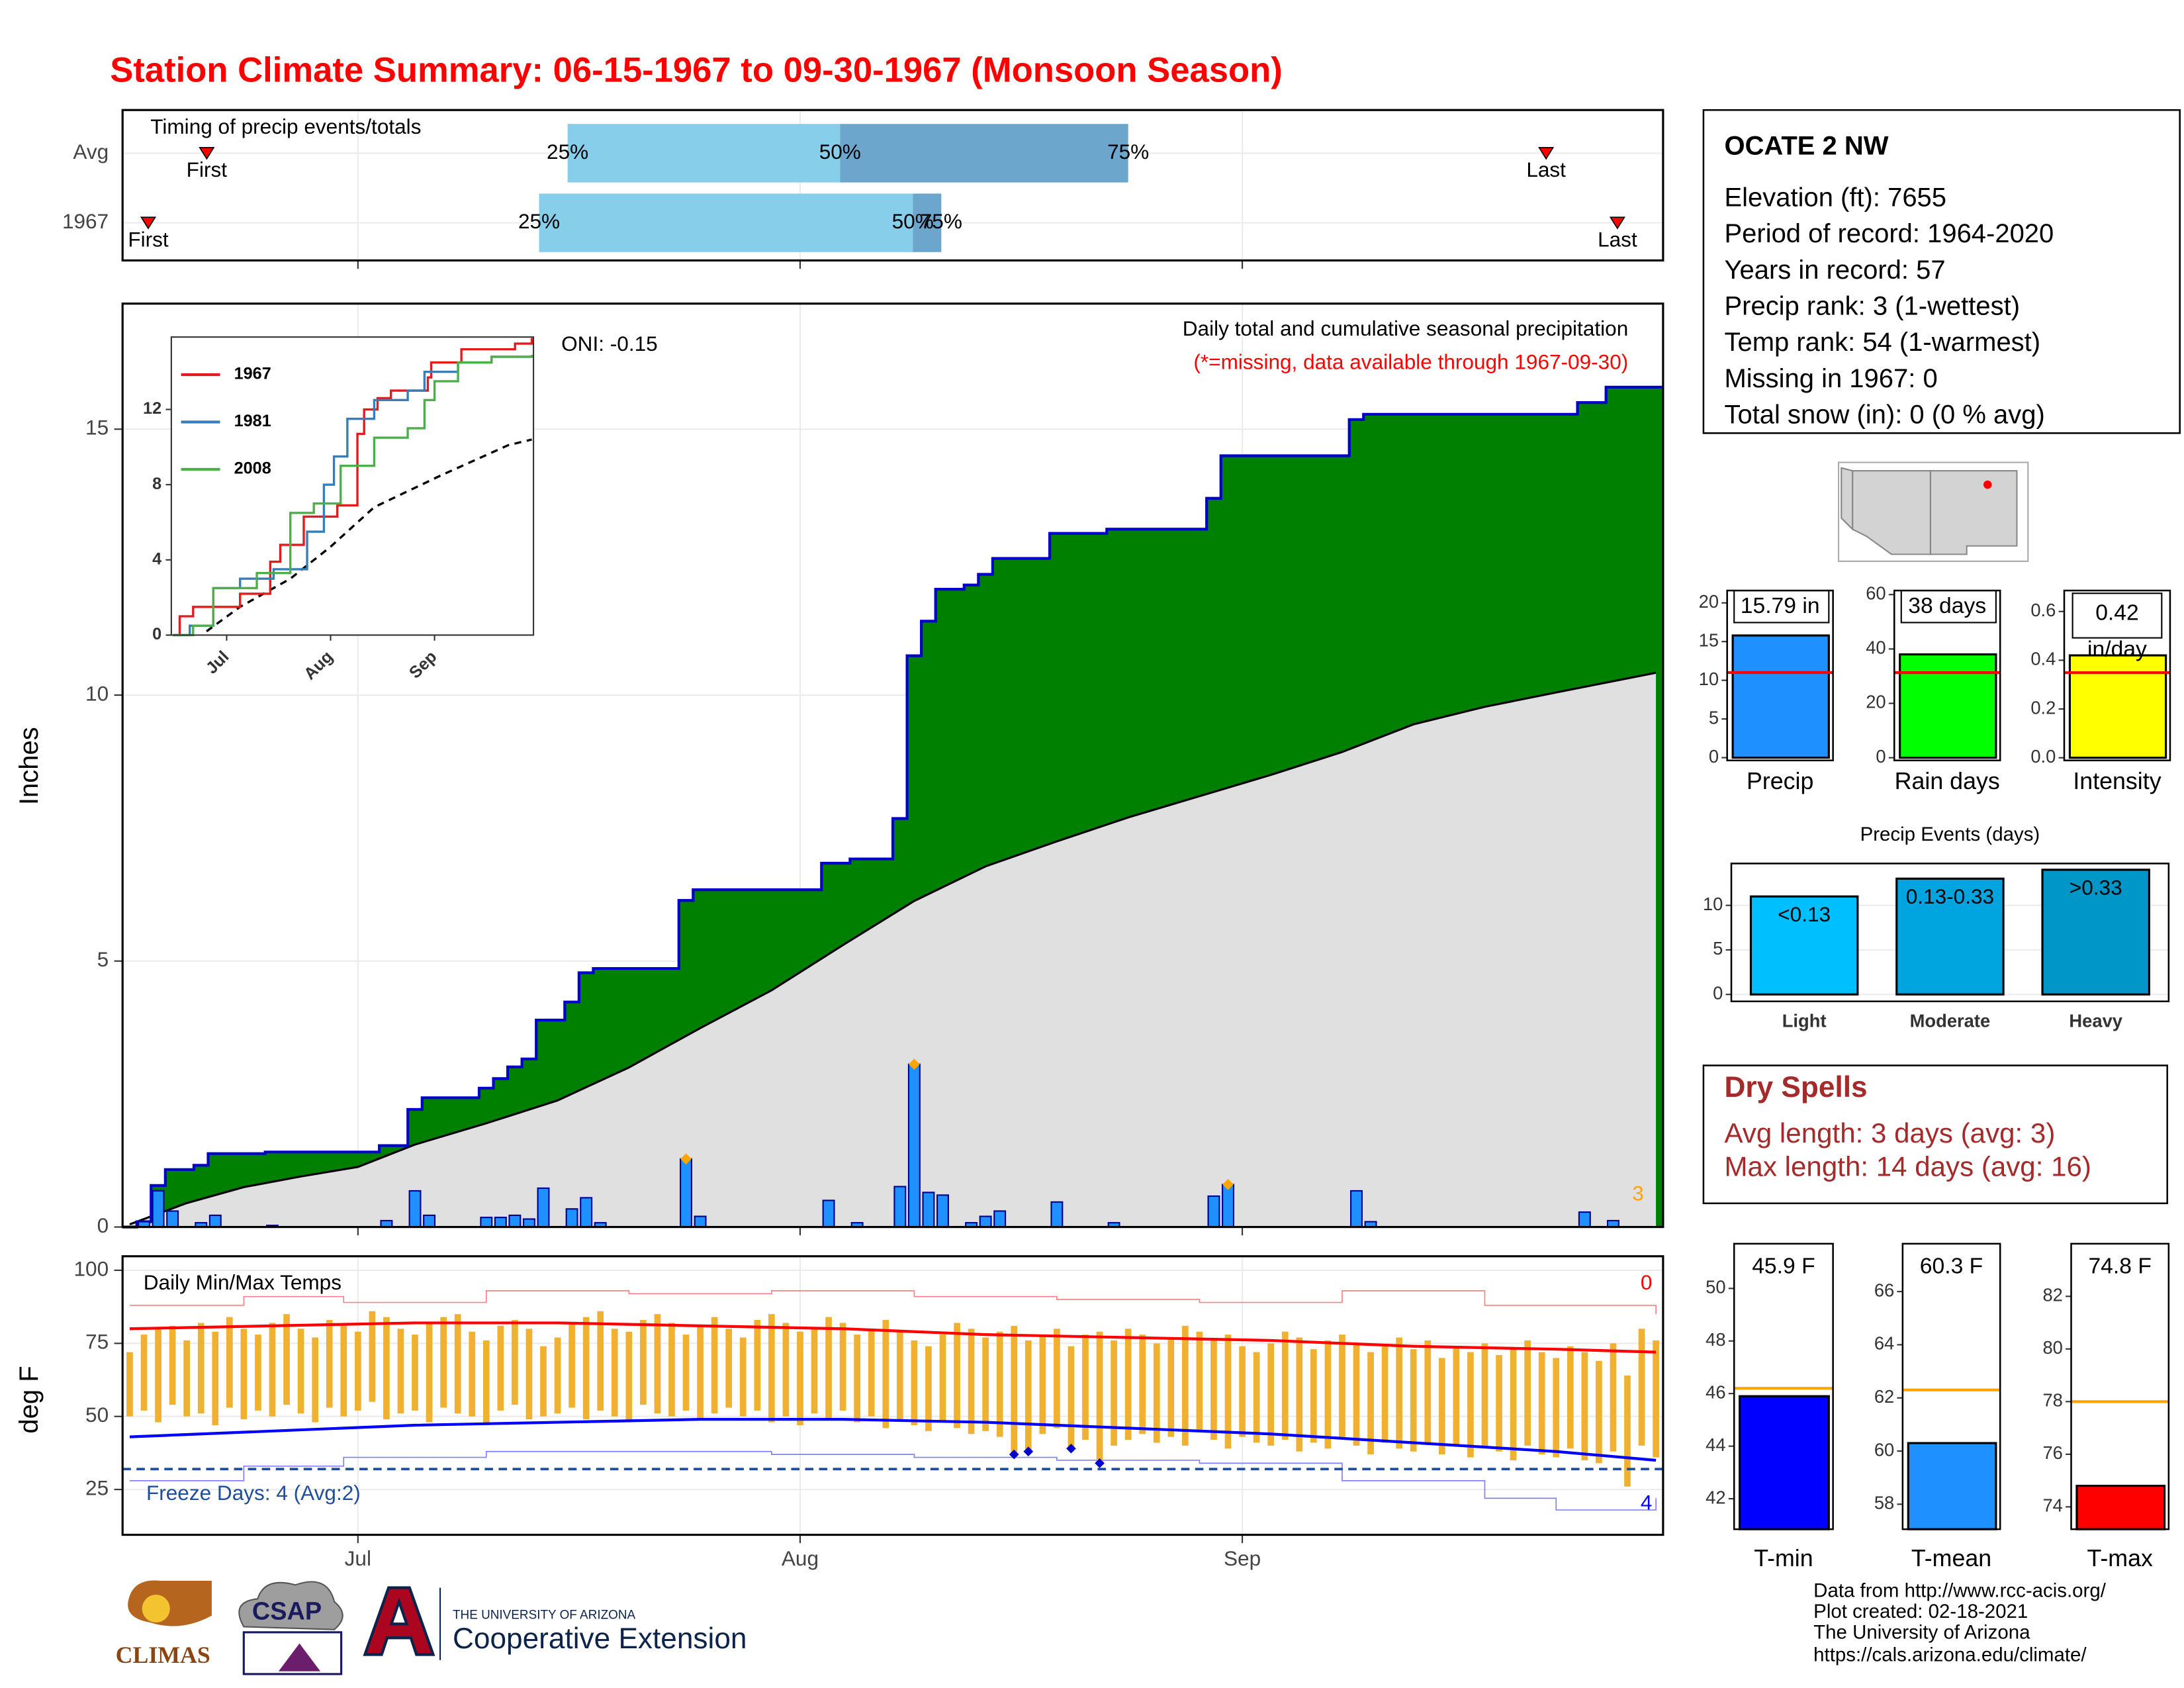 This screenshot has height=1688, width=2184. What do you see at coordinates (567, 152) in the screenshot?
I see `quartile-label: 25%` at bounding box center [567, 152].